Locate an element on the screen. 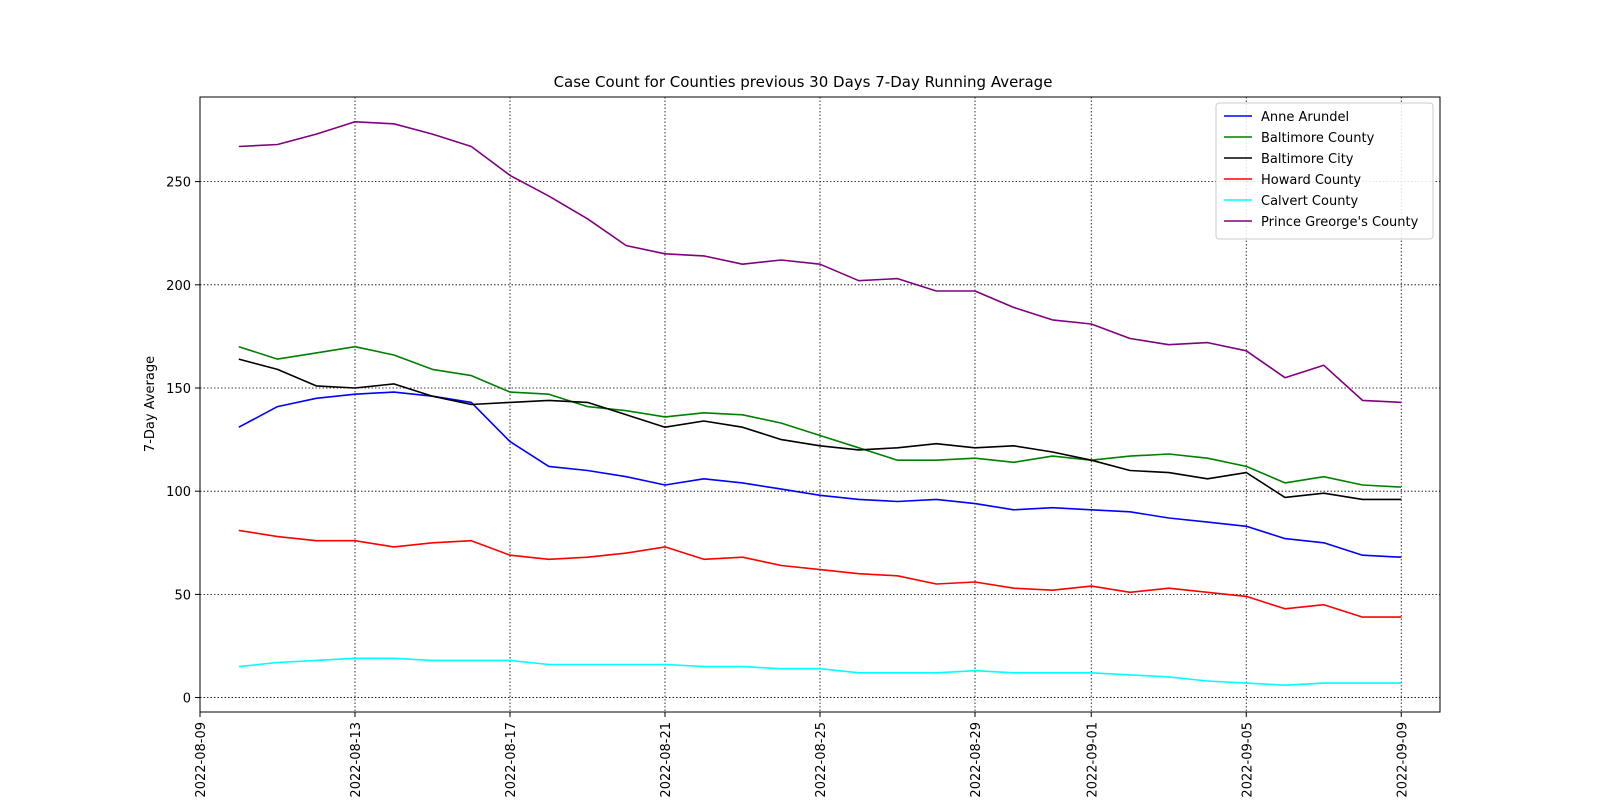 The image size is (1600, 800). legend-label: Anne Arundel is located at coordinates (1305, 117).